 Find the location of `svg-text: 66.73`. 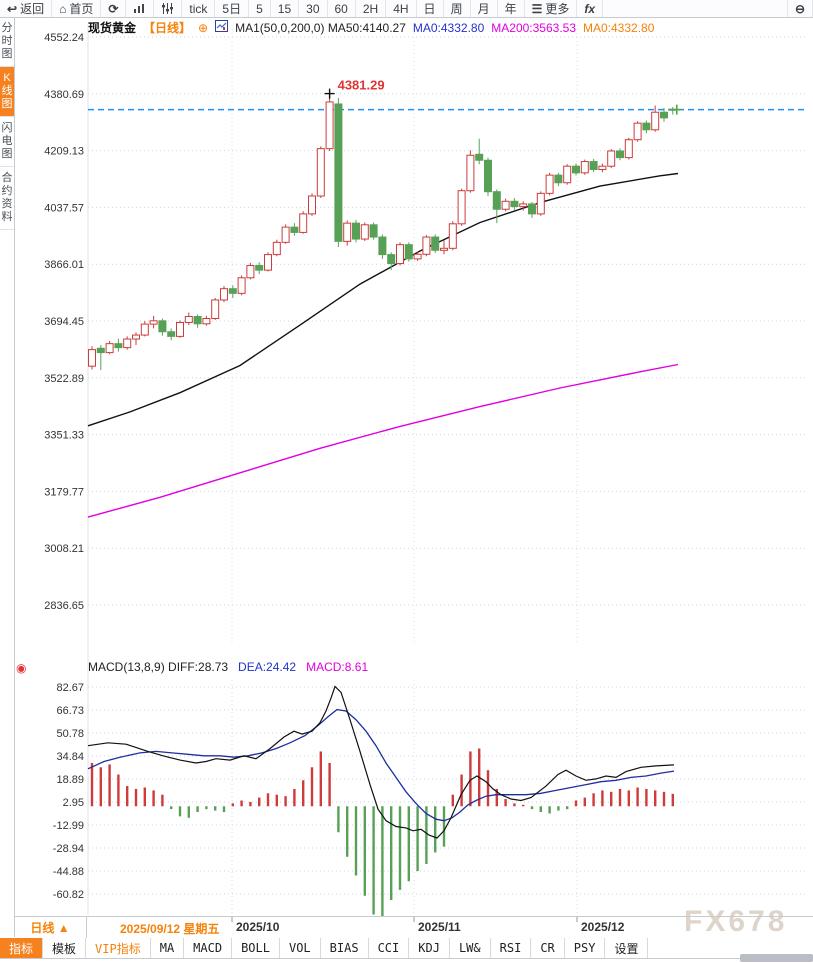

svg-text: 66.73 is located at coordinates (70, 711).